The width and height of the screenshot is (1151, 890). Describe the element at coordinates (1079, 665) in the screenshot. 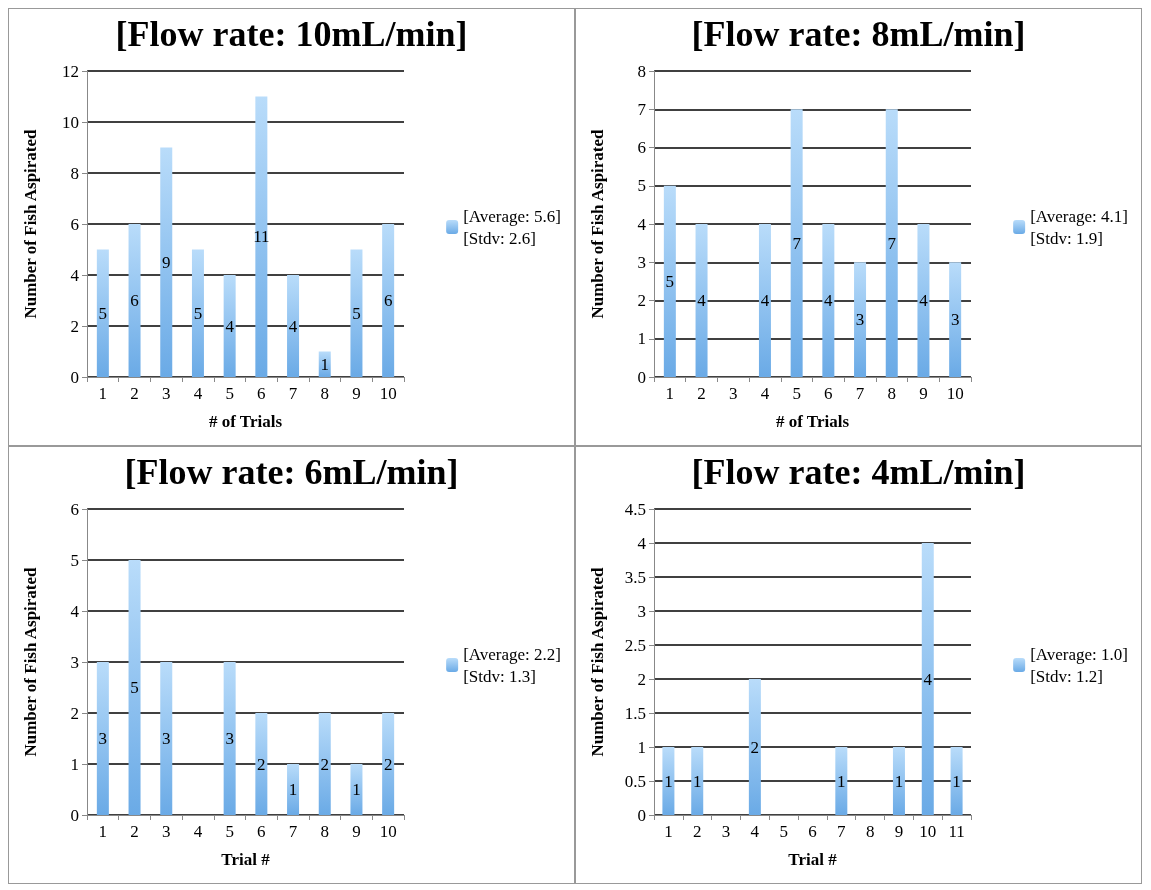

I see `legend-label: [Average: 1.0] [Stdv: 1.2]` at that location.